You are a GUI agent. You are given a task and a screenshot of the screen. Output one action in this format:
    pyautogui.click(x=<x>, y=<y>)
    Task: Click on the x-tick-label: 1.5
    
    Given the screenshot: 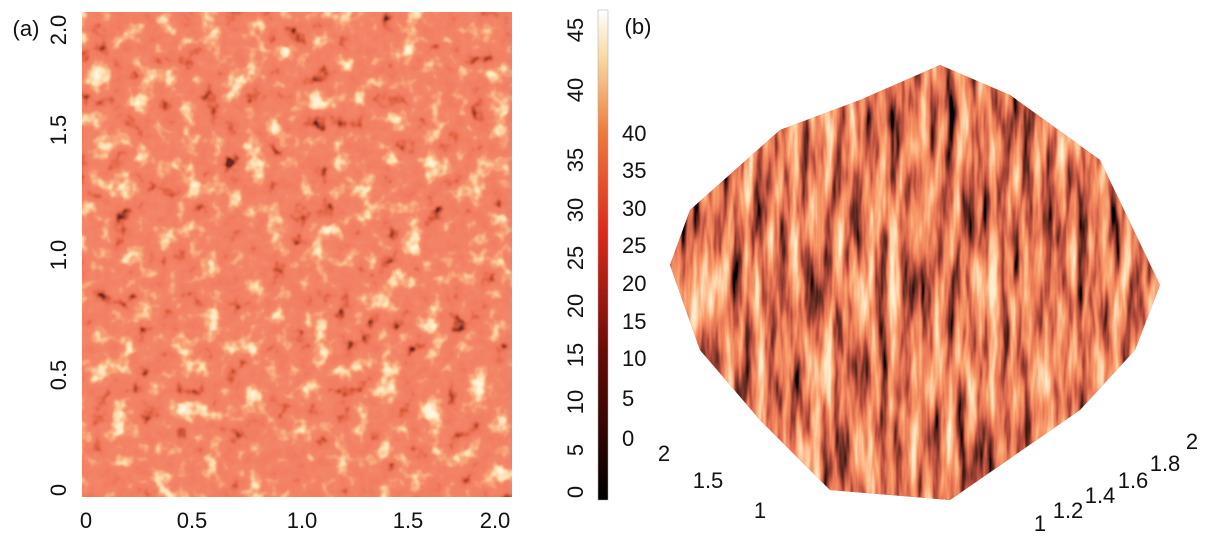 What is the action you would take?
    pyautogui.click(x=408, y=520)
    